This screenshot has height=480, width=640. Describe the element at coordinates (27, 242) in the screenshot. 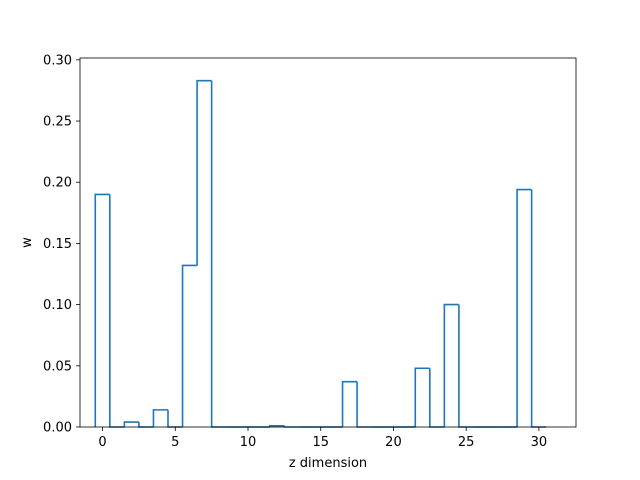

I see `y-axis-label: w` at that location.